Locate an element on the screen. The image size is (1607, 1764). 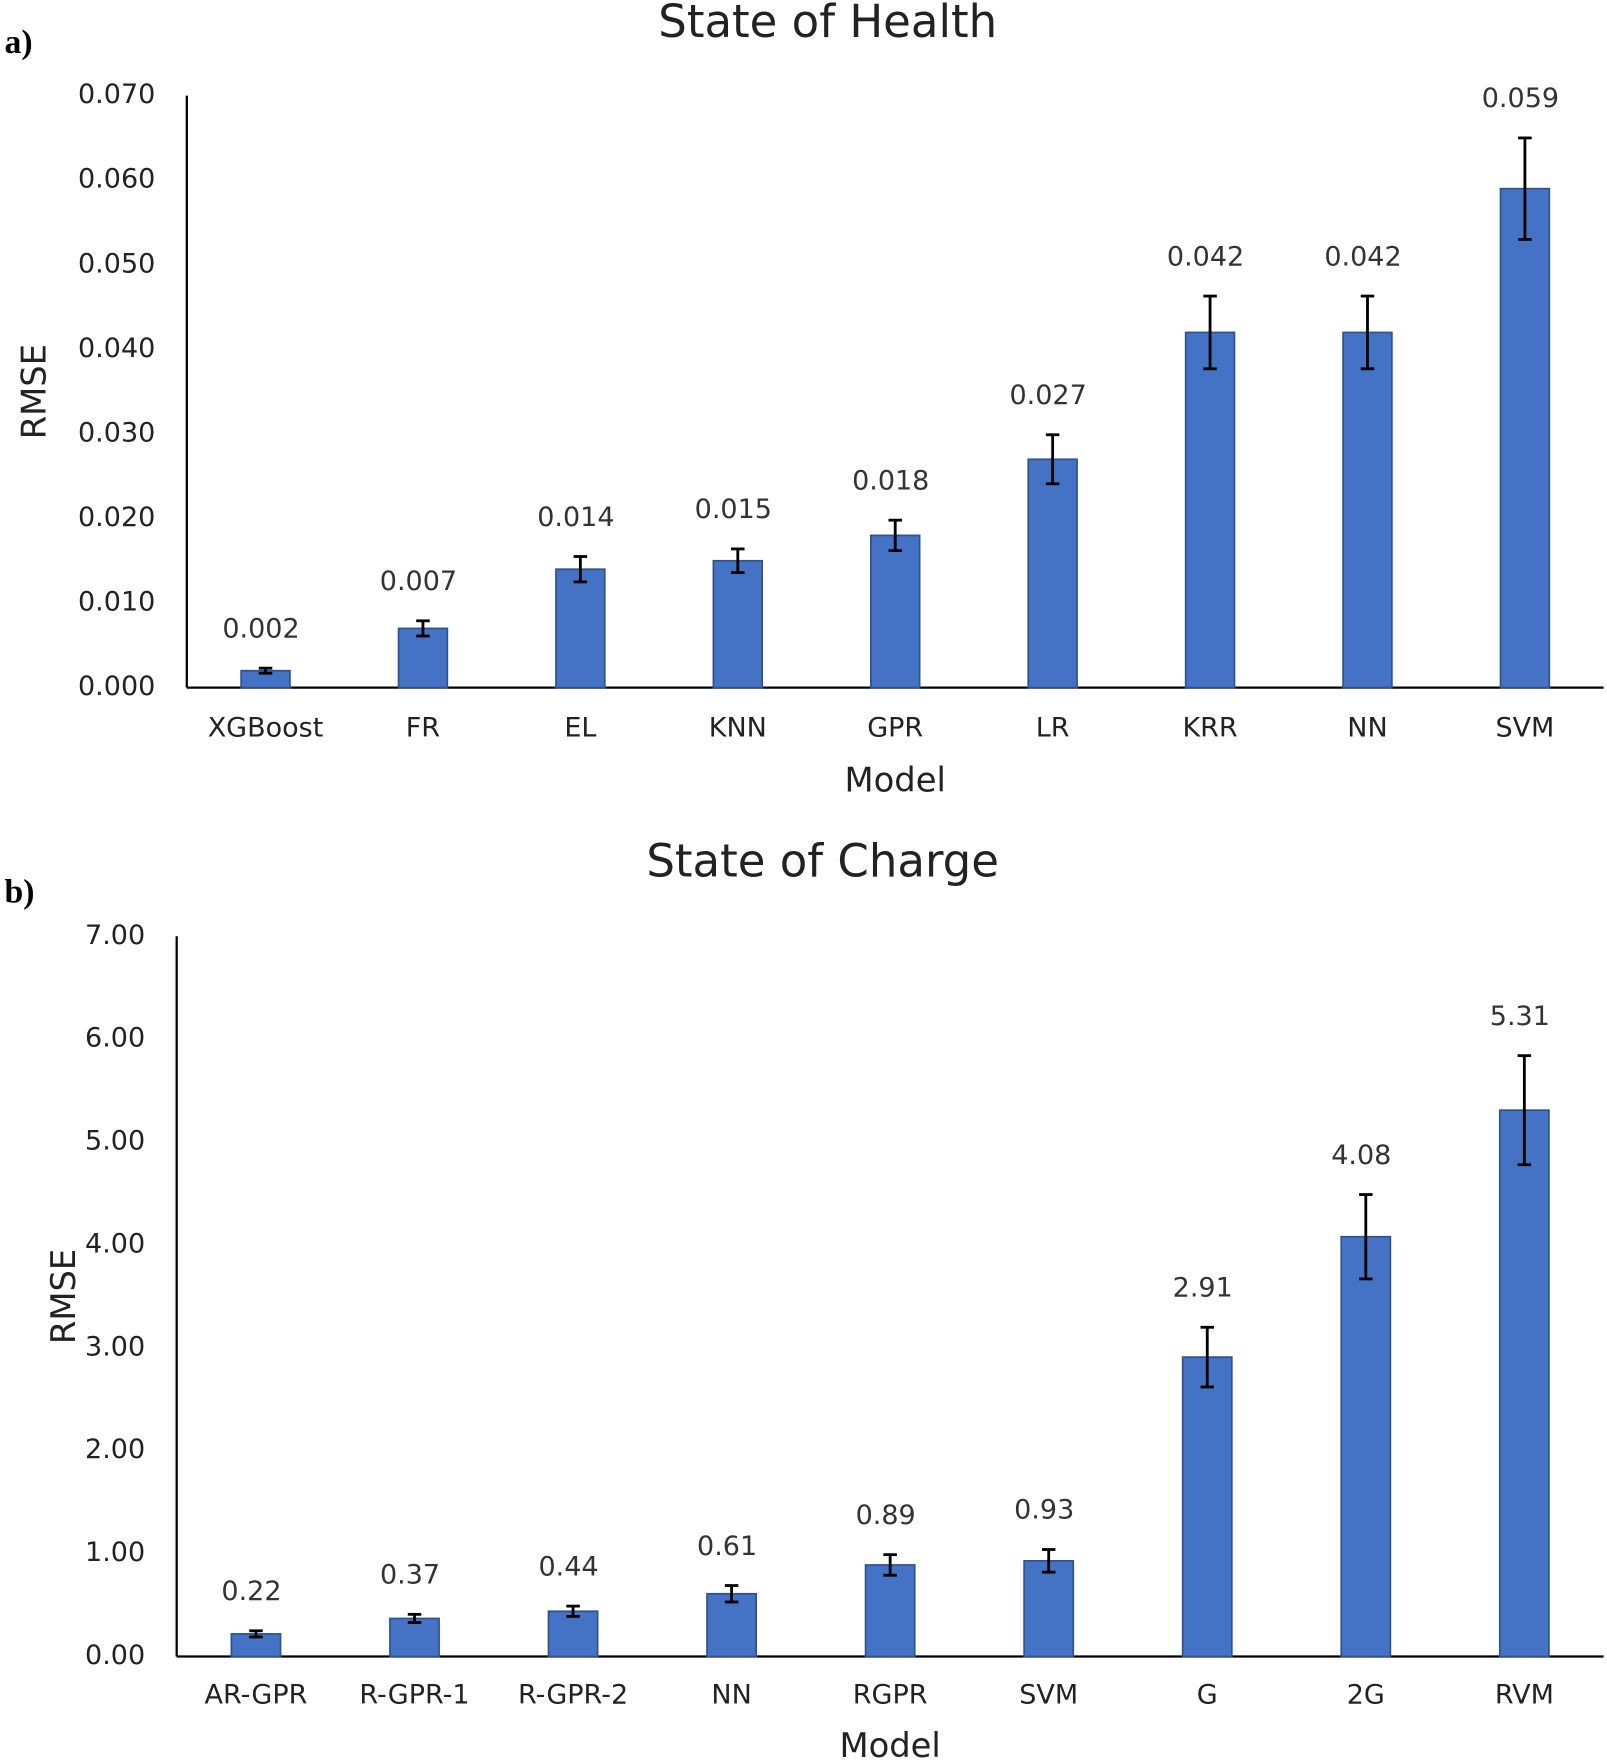
y-tick-label: 5.00 is located at coordinates (115, 1141).